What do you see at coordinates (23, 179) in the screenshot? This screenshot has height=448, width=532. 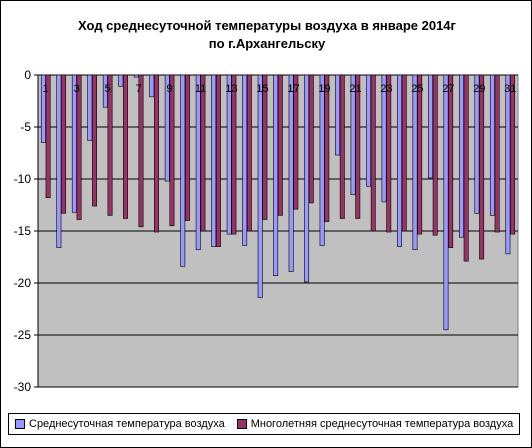 I see `y-tick-label: -10` at bounding box center [23, 179].